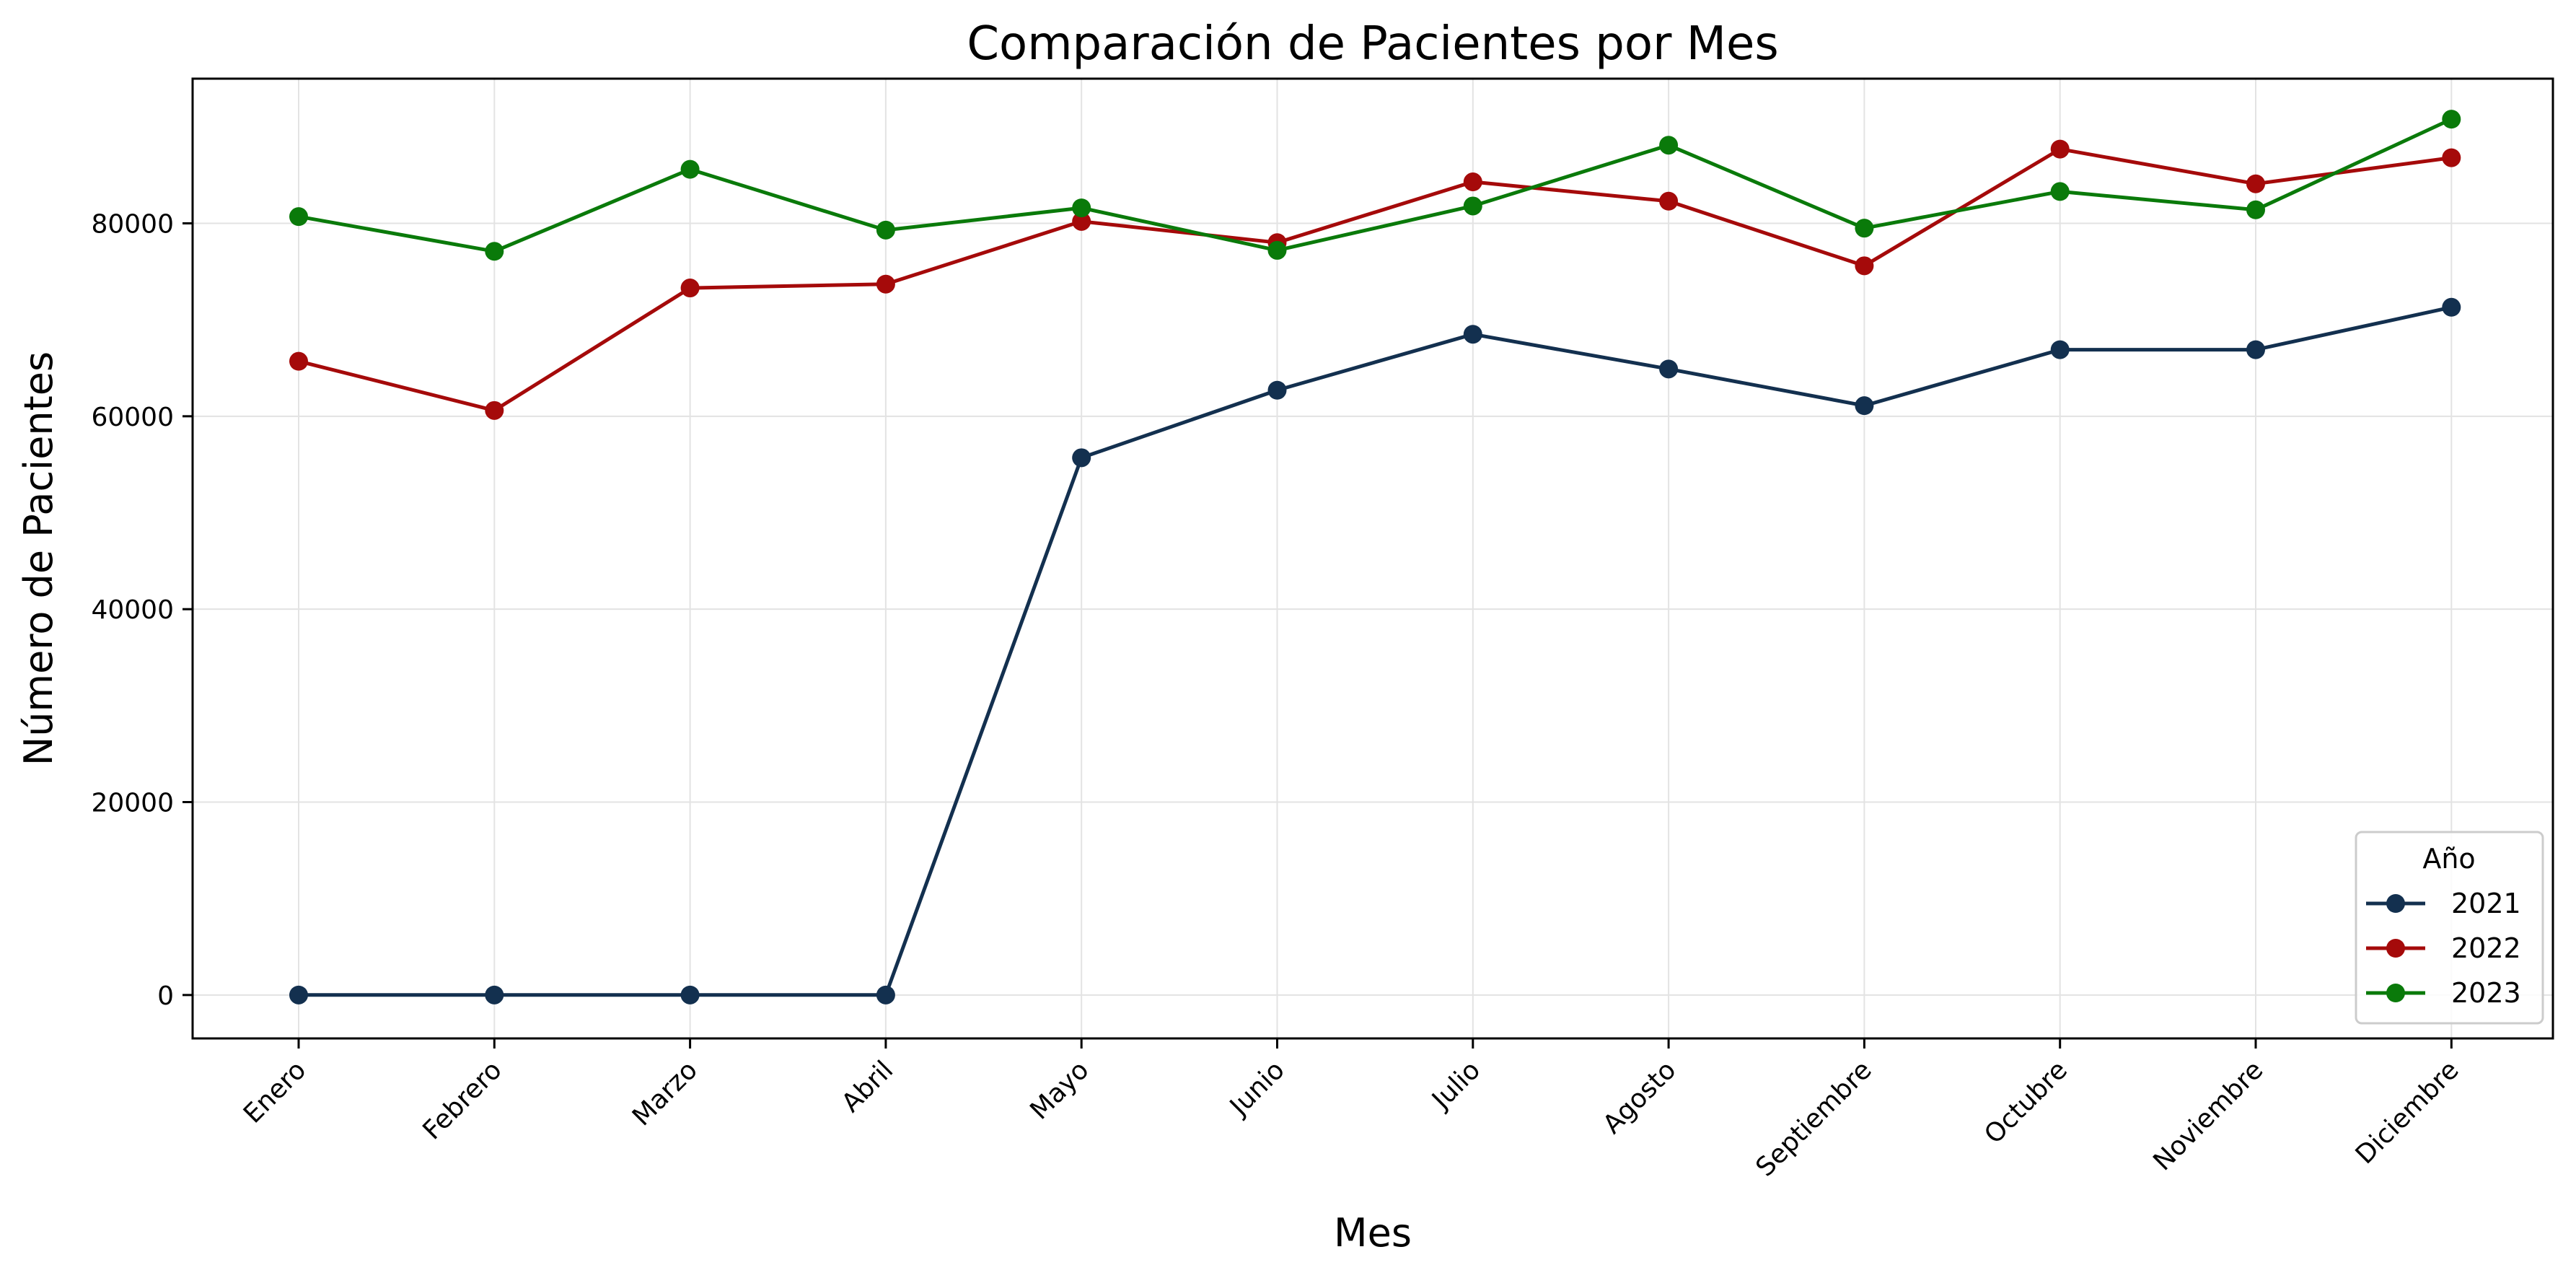 Image resolution: width=2576 pixels, height=1278 pixels. I want to click on x-tick-label: Octubre, so click(2026, 1102).